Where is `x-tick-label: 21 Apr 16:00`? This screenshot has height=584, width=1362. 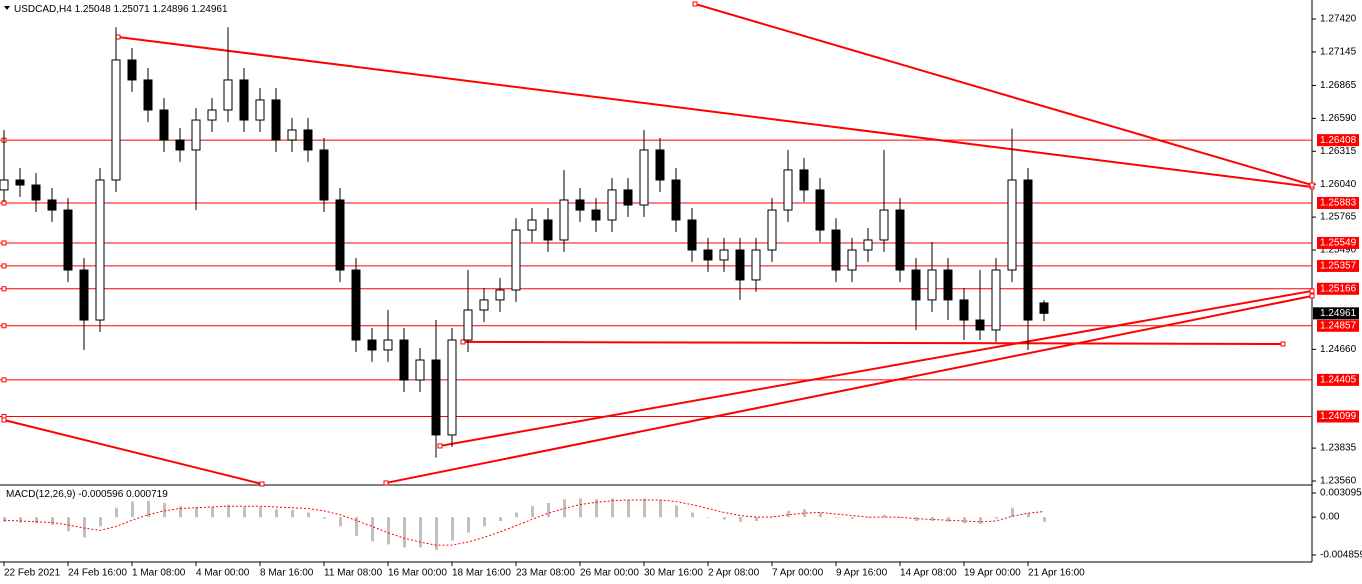
x-tick-label: 21 Apr 16:00 is located at coordinates (1056, 573).